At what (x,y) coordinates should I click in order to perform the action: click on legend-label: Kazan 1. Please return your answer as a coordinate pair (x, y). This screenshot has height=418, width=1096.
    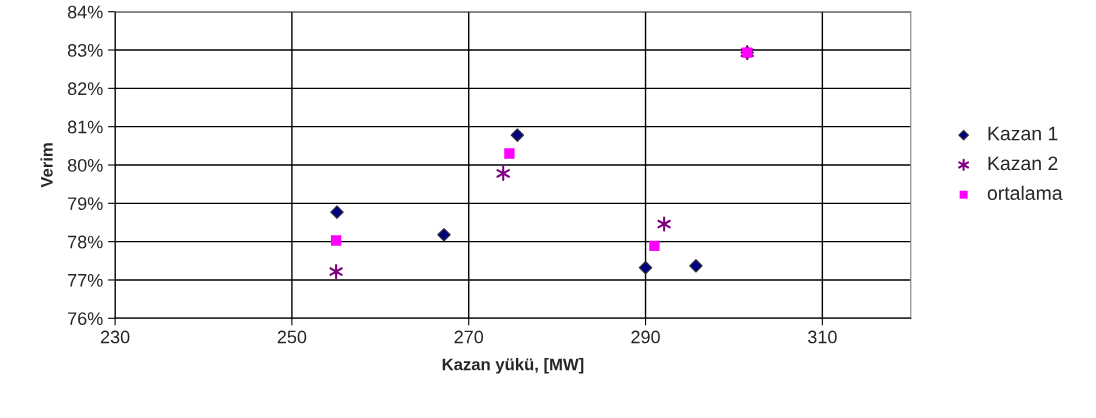
    Looking at the image, I should click on (1023, 133).